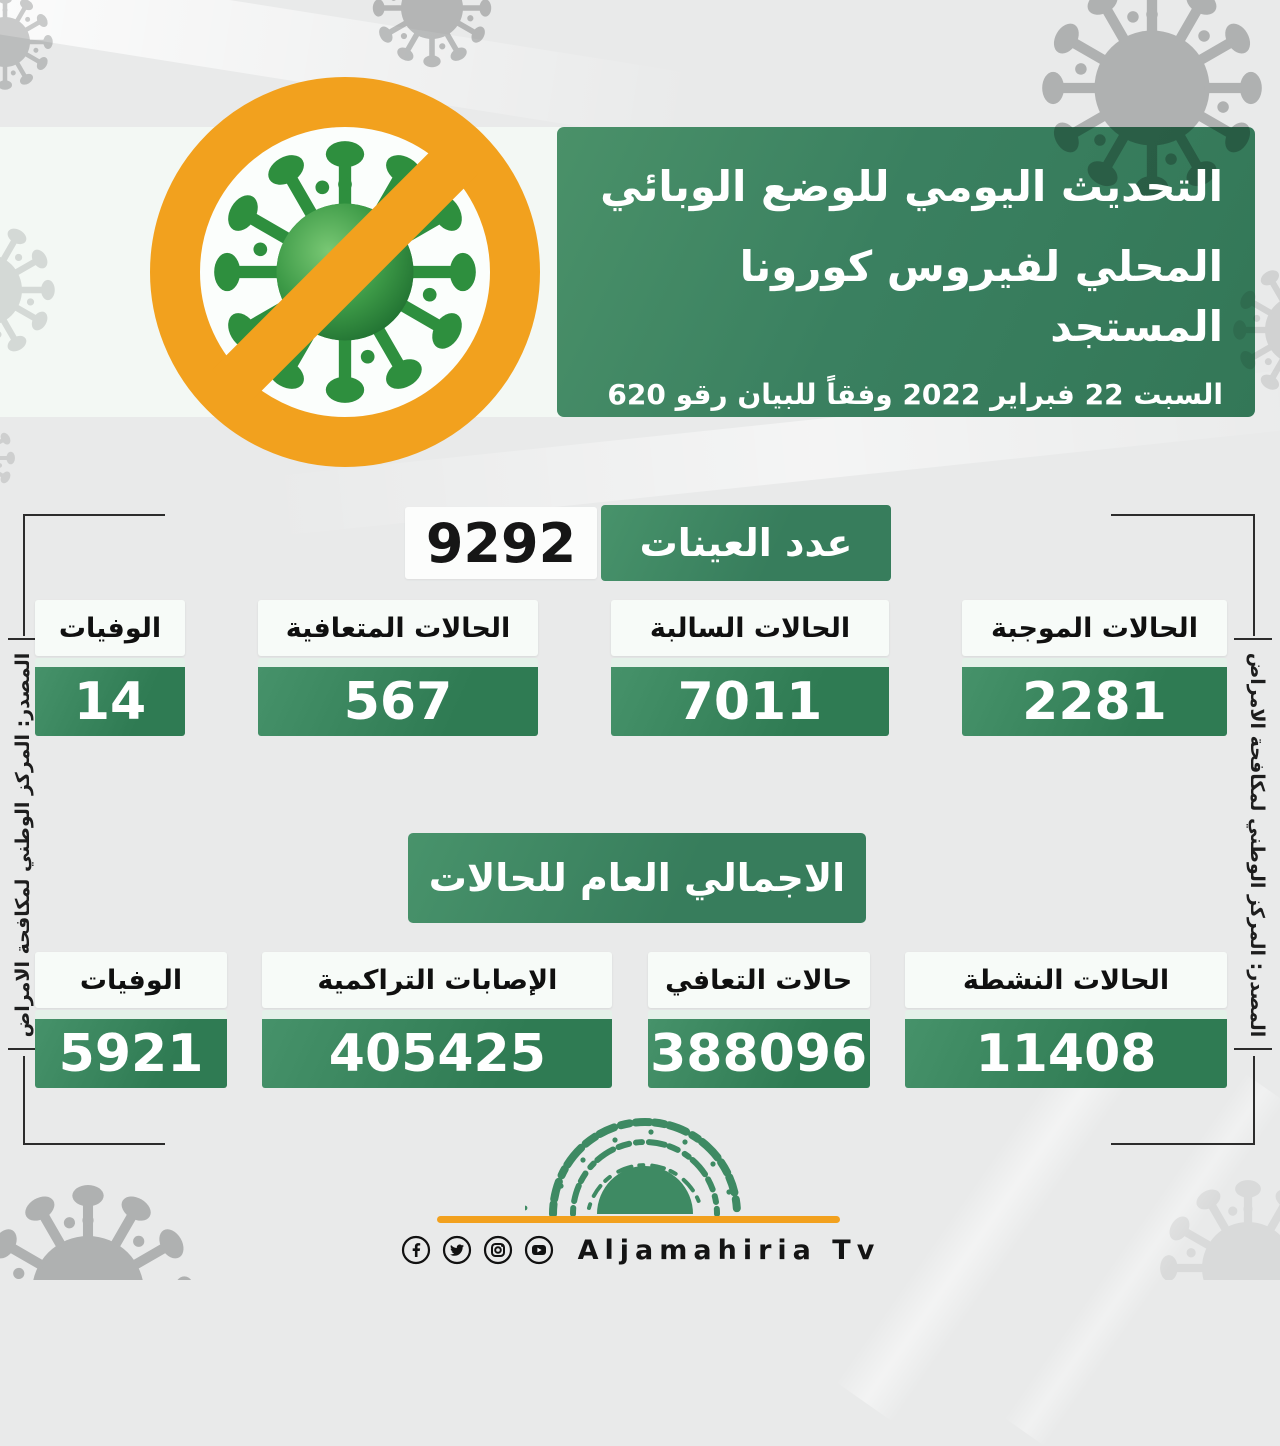 Image resolution: width=1280 pixels, height=1446 pixels. I want to click on no-virus-sign, so click(345, 272).